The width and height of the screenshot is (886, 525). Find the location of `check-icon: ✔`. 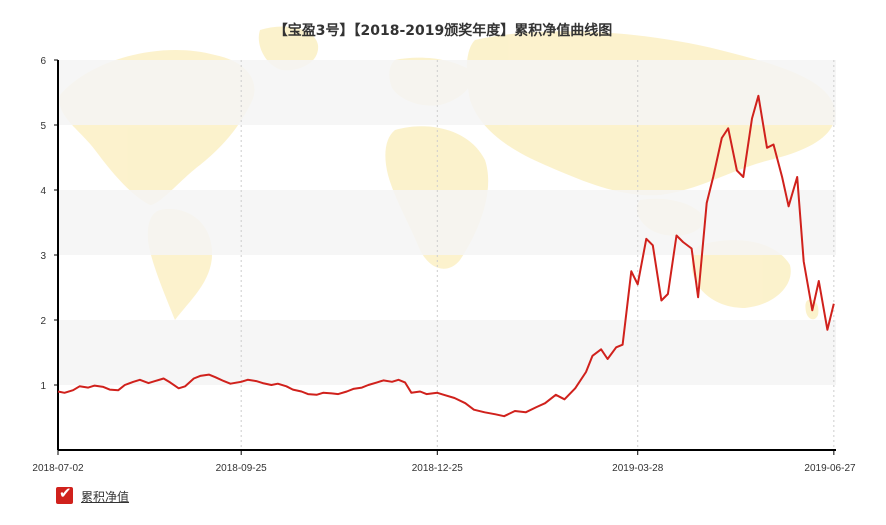

check-icon: ✔ is located at coordinates (65, 493).